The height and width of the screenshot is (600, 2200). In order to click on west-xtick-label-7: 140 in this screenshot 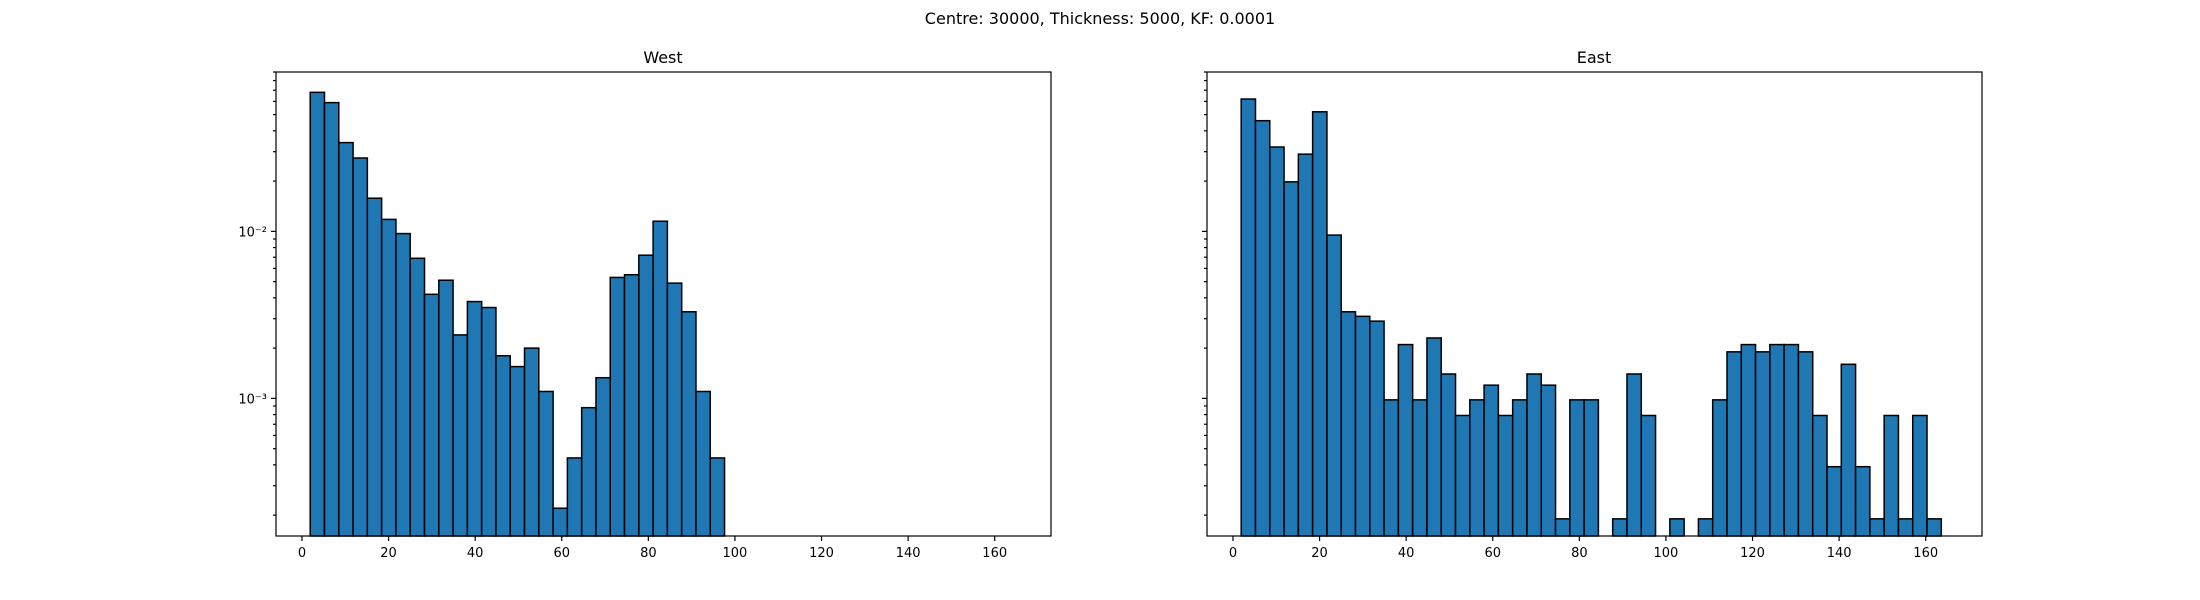, I will do `click(908, 553)`.